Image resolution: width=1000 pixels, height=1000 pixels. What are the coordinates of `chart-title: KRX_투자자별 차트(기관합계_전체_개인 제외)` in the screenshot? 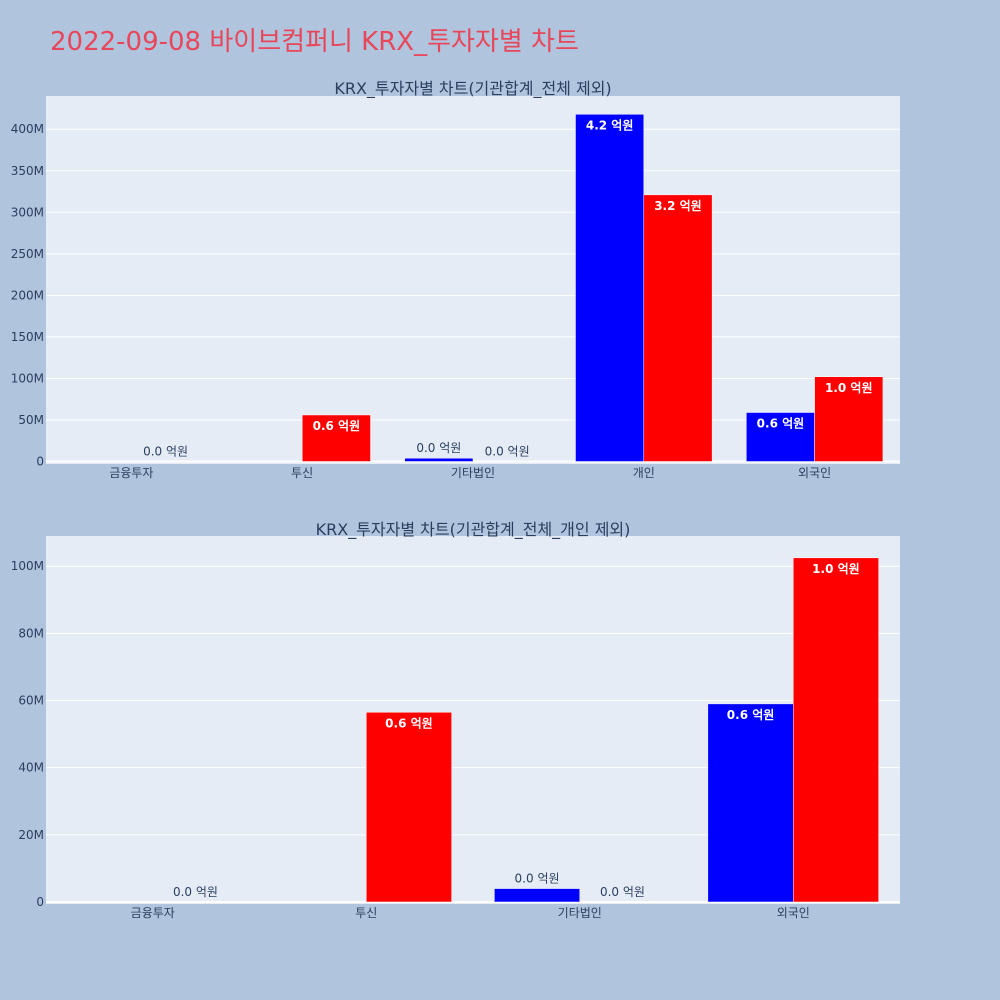 It's located at (473, 530).